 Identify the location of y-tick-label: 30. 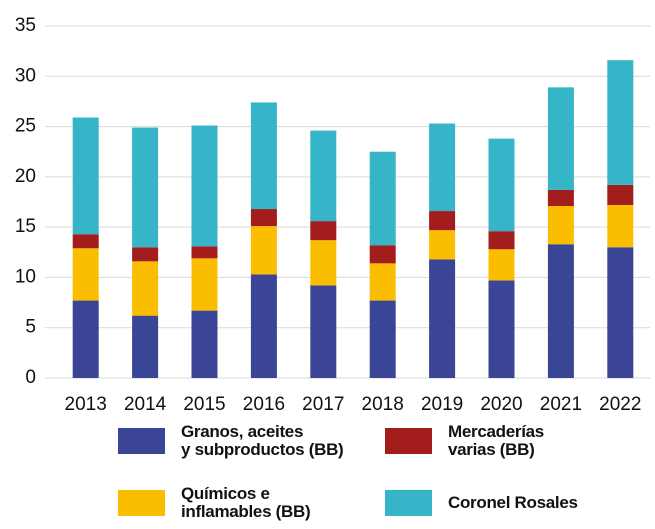
(25, 75).